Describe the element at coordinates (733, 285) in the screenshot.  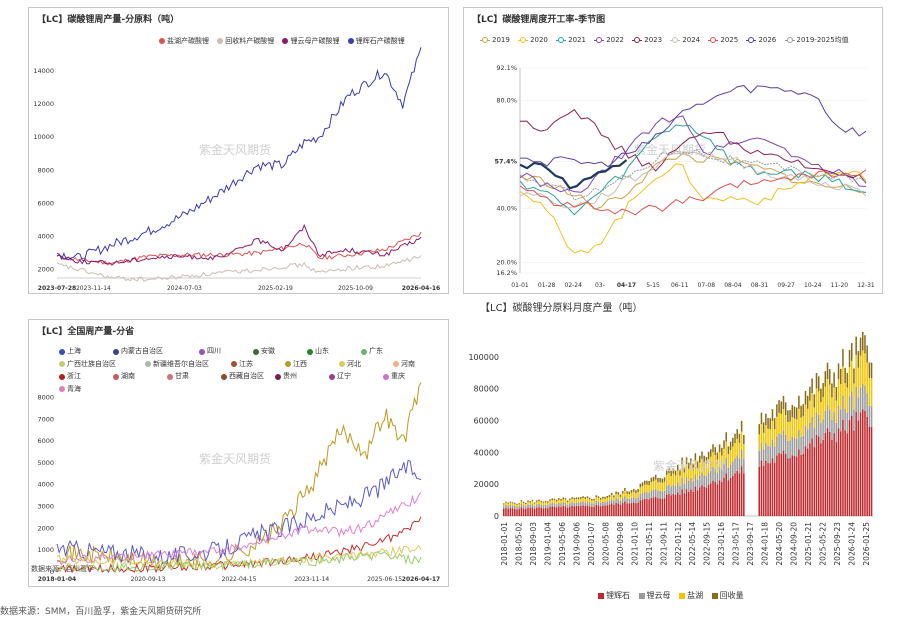
I see `x-tick-label: 08-04` at that location.